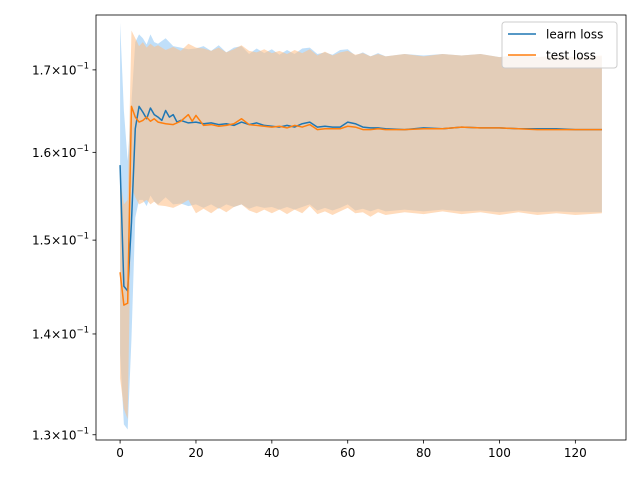 The width and height of the screenshot is (640, 480). I want to click on x-tick-label: 60, so click(347, 453).